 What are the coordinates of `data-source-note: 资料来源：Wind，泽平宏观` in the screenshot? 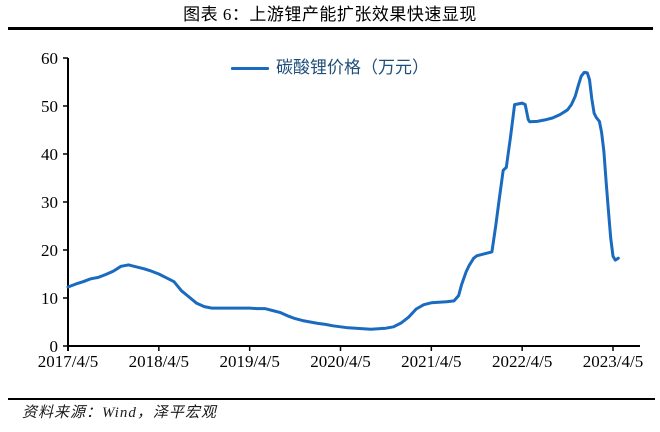 It's located at (119, 413).